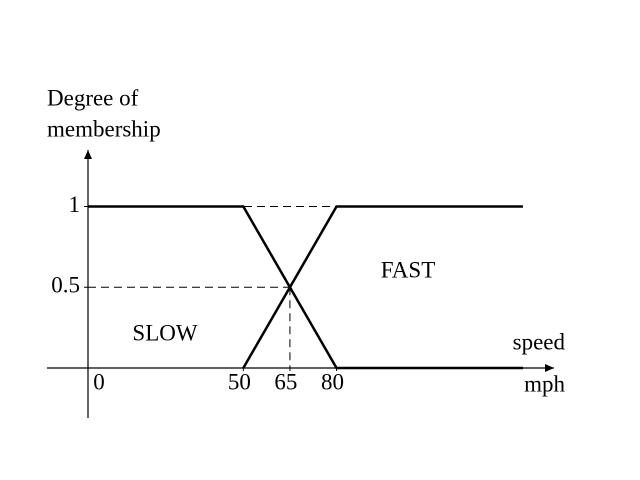 This screenshot has height=480, width=640. What do you see at coordinates (539, 341) in the screenshot?
I see `x-axis-label: speed` at bounding box center [539, 341].